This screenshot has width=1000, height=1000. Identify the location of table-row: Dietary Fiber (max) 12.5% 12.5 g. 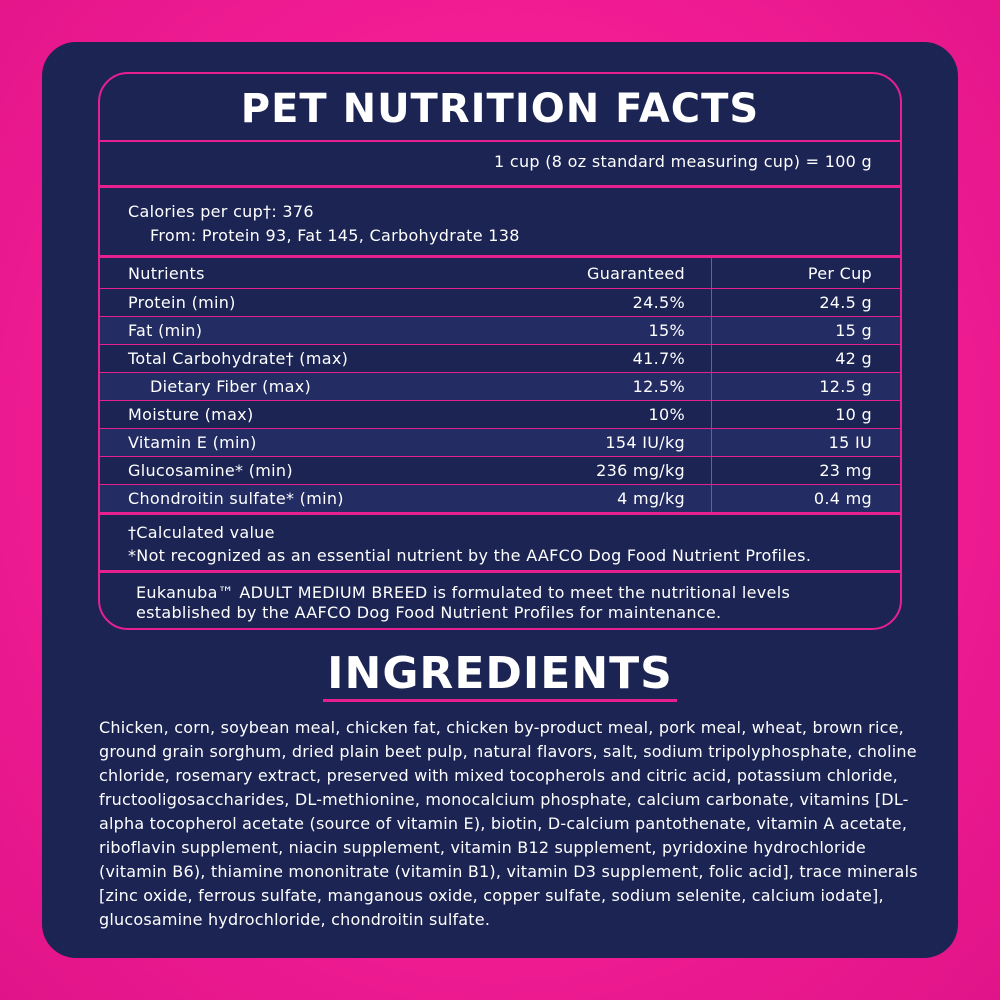
(500, 386).